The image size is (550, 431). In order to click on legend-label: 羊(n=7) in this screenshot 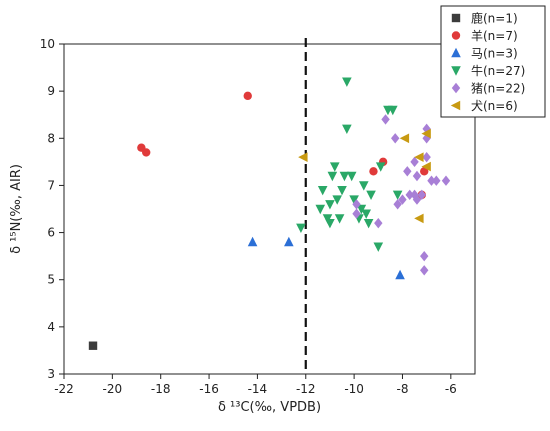, I will do `click(494, 35)`.